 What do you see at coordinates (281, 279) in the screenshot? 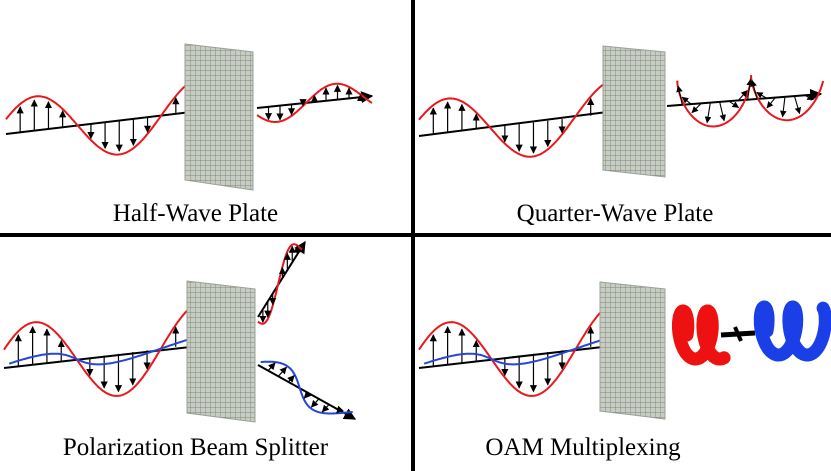
I see `reflected-axis` at bounding box center [281, 279].